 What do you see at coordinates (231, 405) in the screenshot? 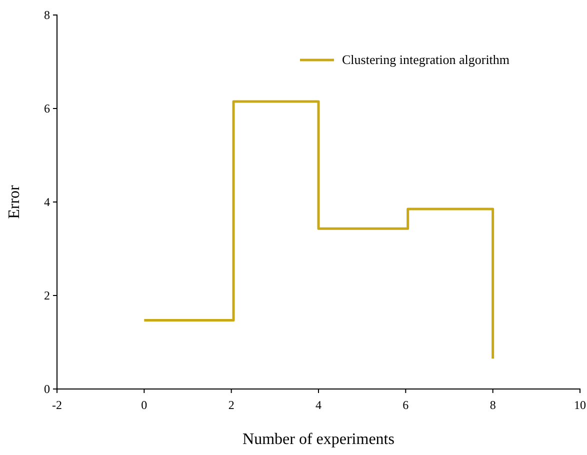
I see `x-tick-label: 2` at bounding box center [231, 405].